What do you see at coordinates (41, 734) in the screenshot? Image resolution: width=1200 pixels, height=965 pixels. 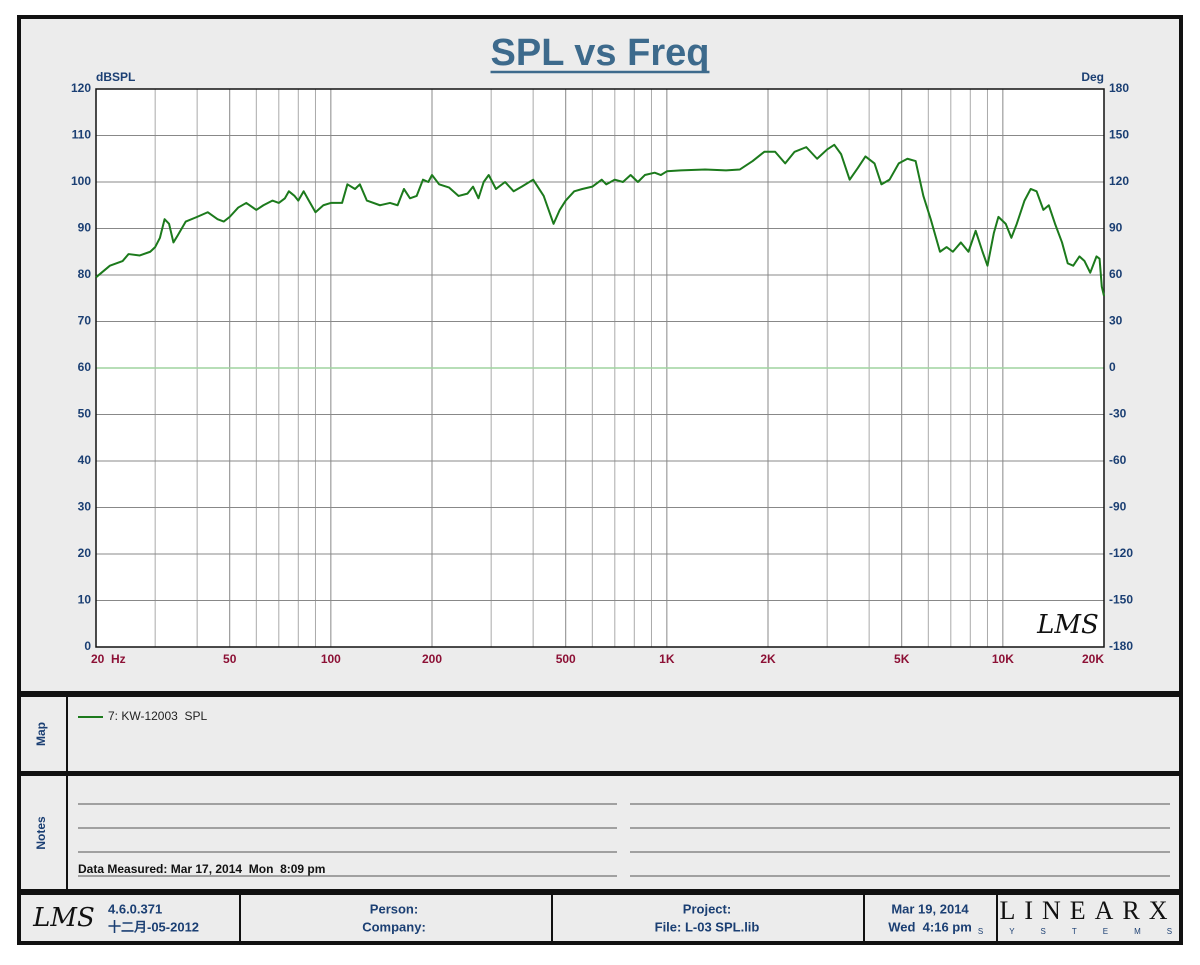 I see `map-label: Map` at bounding box center [41, 734].